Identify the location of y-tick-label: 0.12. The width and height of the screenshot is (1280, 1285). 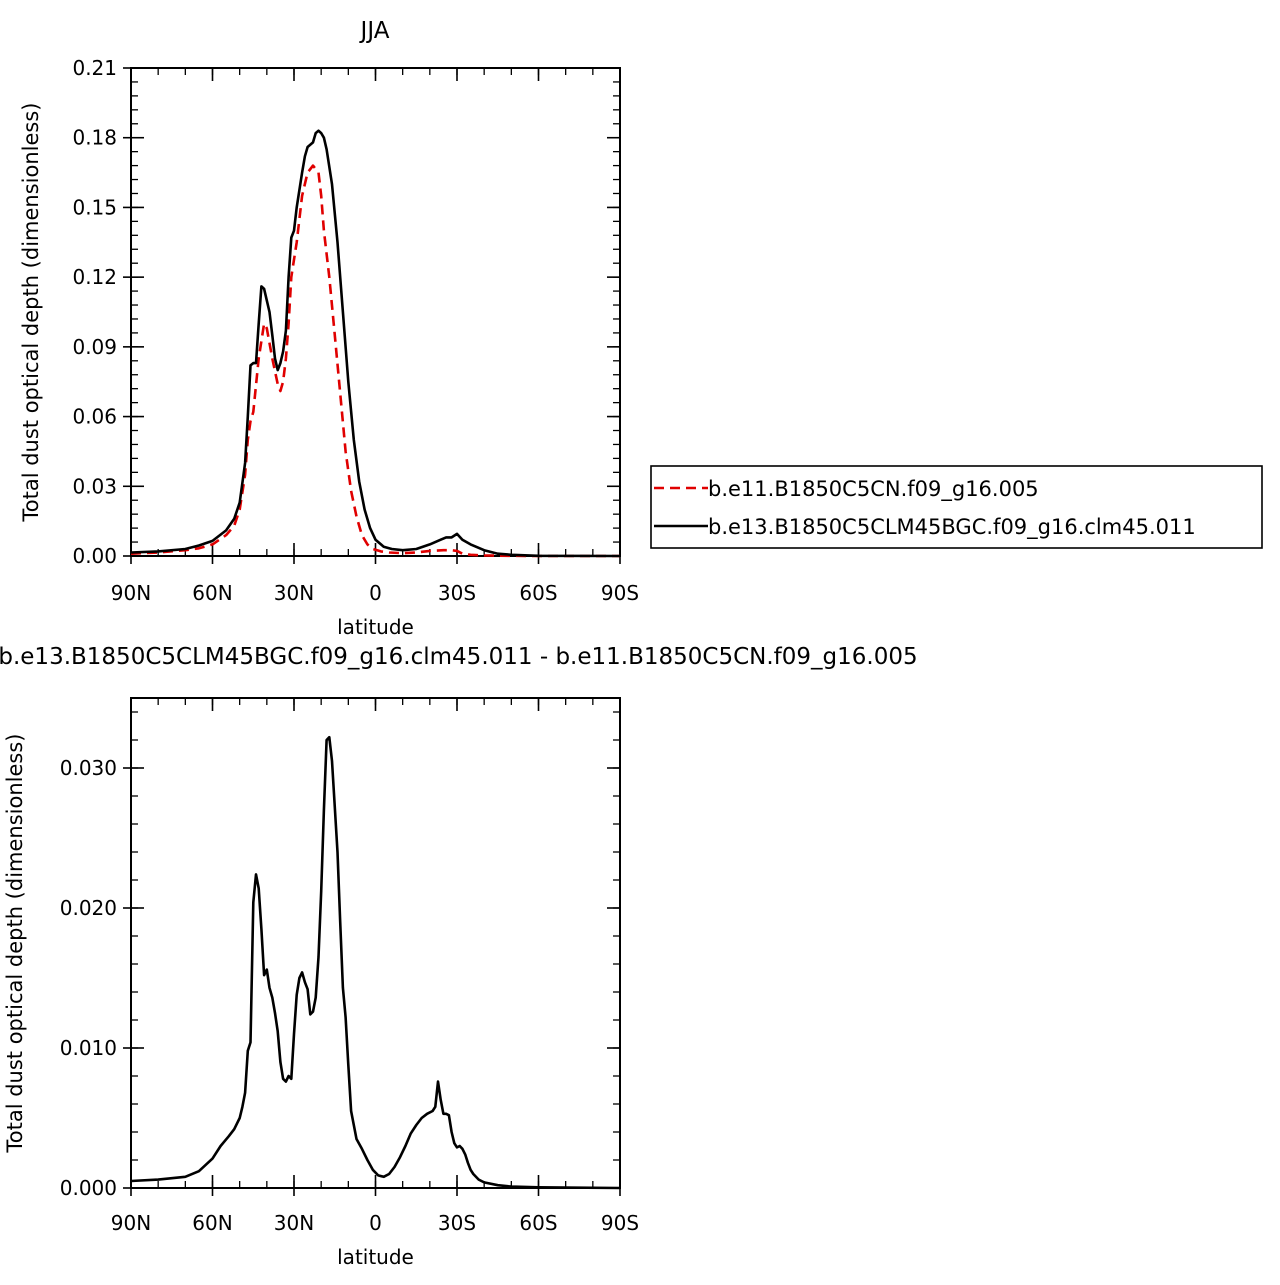
(94, 277).